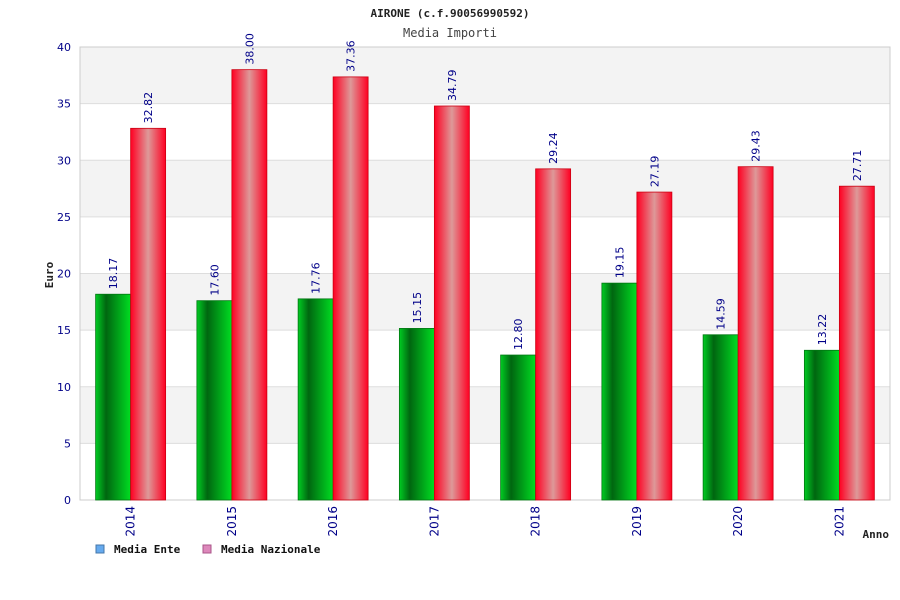 The width and height of the screenshot is (900, 600). I want to click on legend-swatch-media-ente, so click(100, 549).